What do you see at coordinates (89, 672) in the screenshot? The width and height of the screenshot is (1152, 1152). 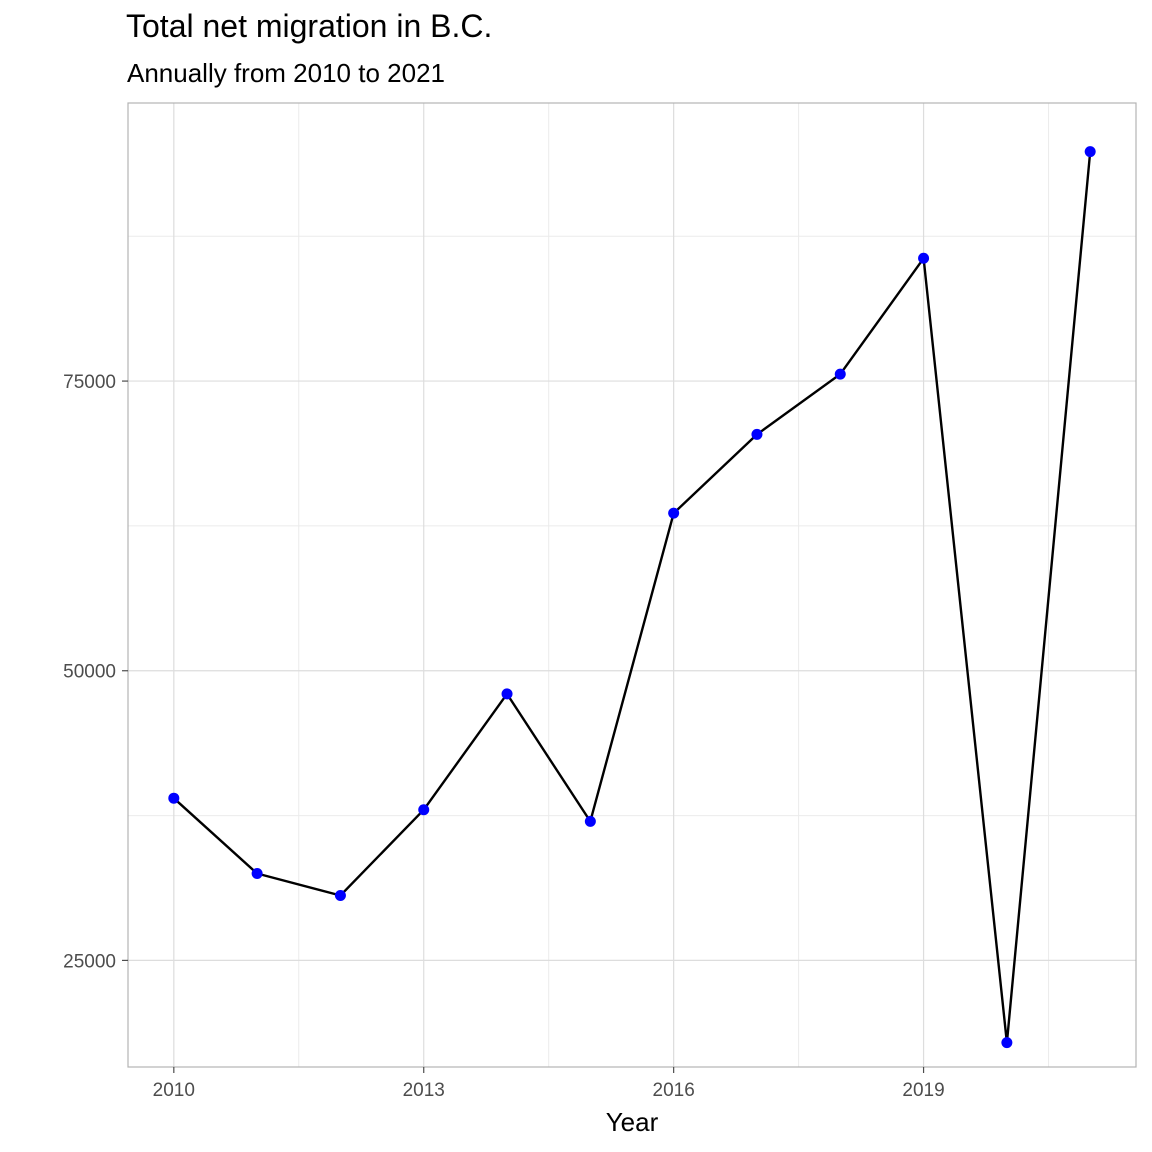 I see `y-tick-label: 50000` at bounding box center [89, 672].